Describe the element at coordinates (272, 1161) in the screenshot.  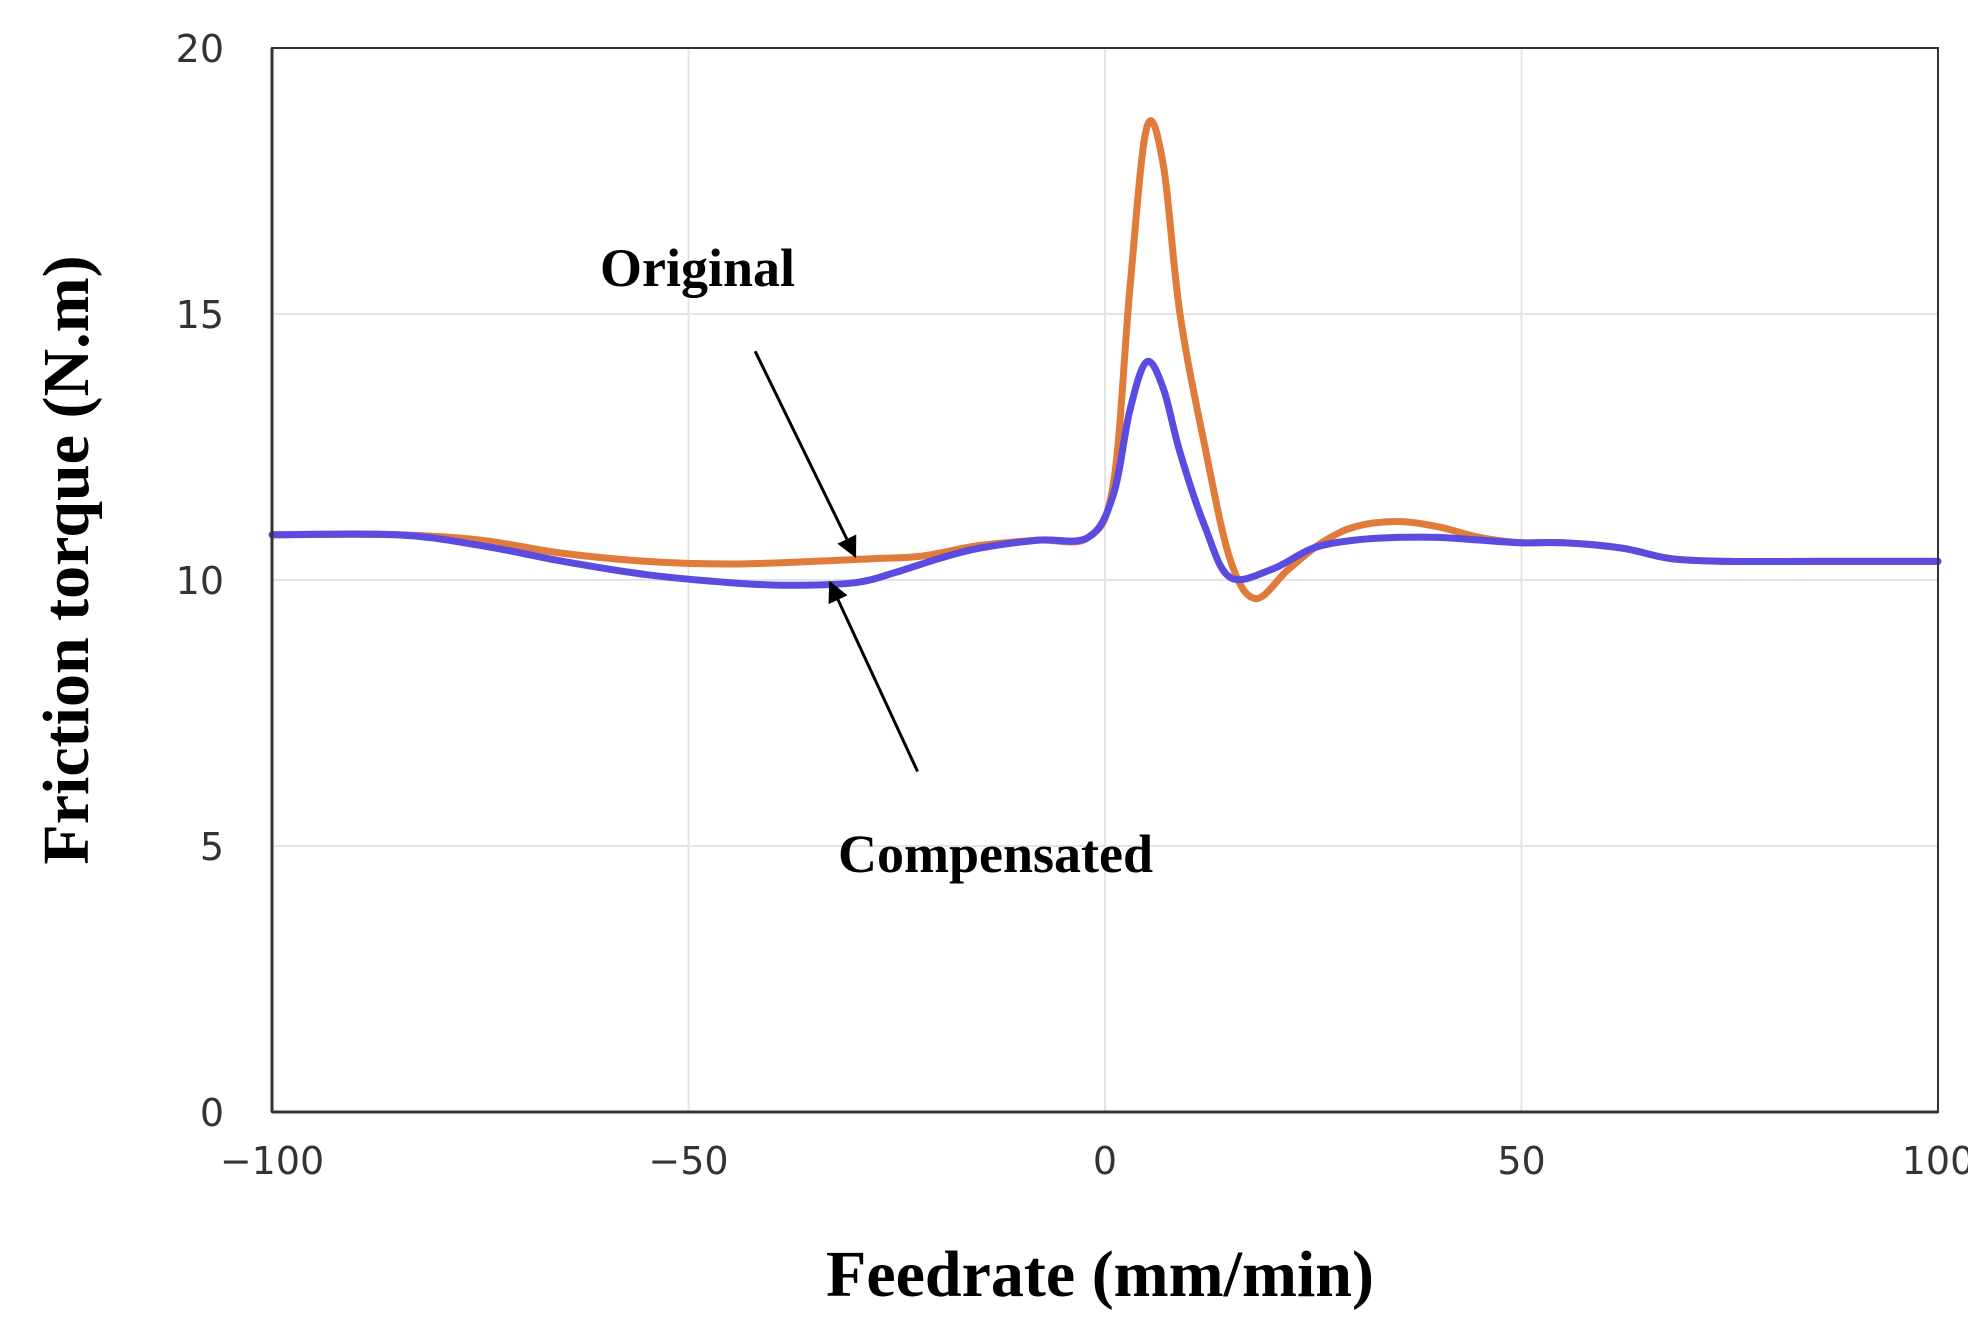
I see `x-tick-label: −100` at that location.